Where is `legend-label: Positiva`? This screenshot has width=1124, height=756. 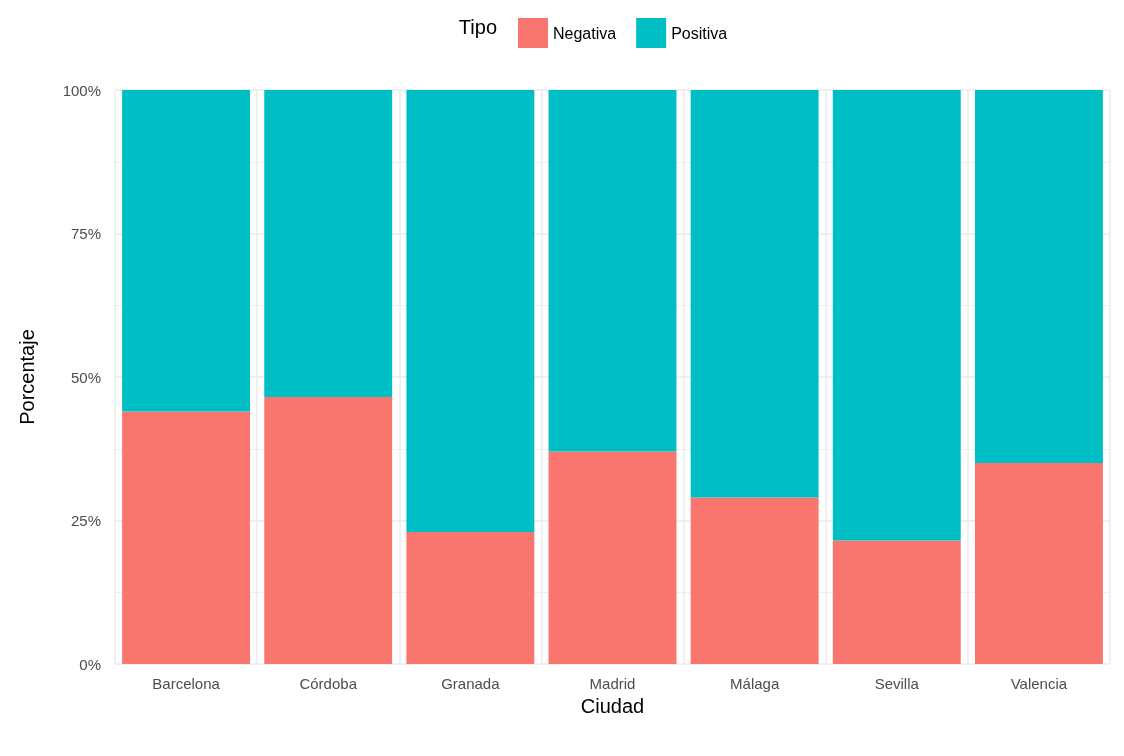
legend-label: Positiva is located at coordinates (699, 33).